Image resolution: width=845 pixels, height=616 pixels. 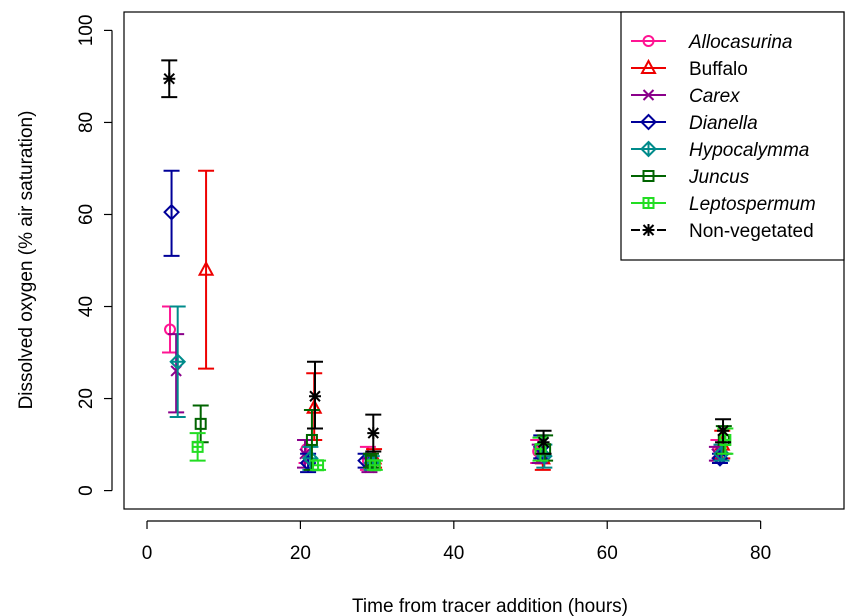 I want to click on x-tick-label: 0, so click(x=147, y=553).